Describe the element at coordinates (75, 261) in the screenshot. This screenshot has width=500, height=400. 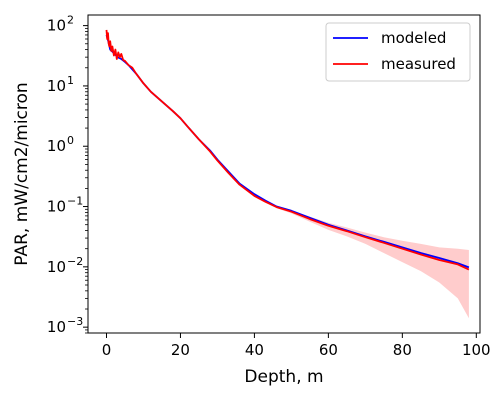
I see `y-tick-exponent: −2` at that location.